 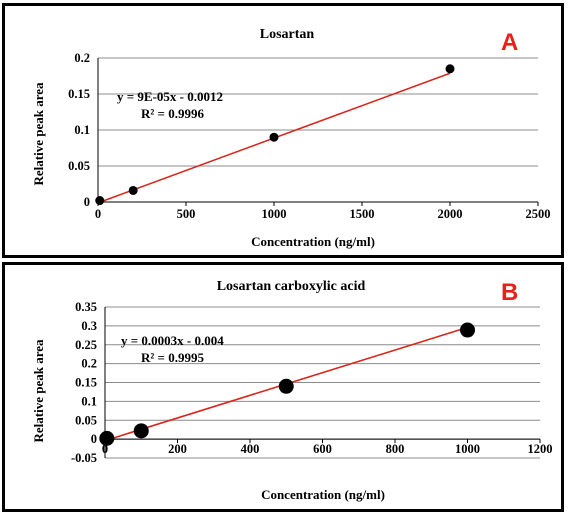 What do you see at coordinates (450, 214) in the screenshot?
I see `x-tick-label: 2000` at bounding box center [450, 214].